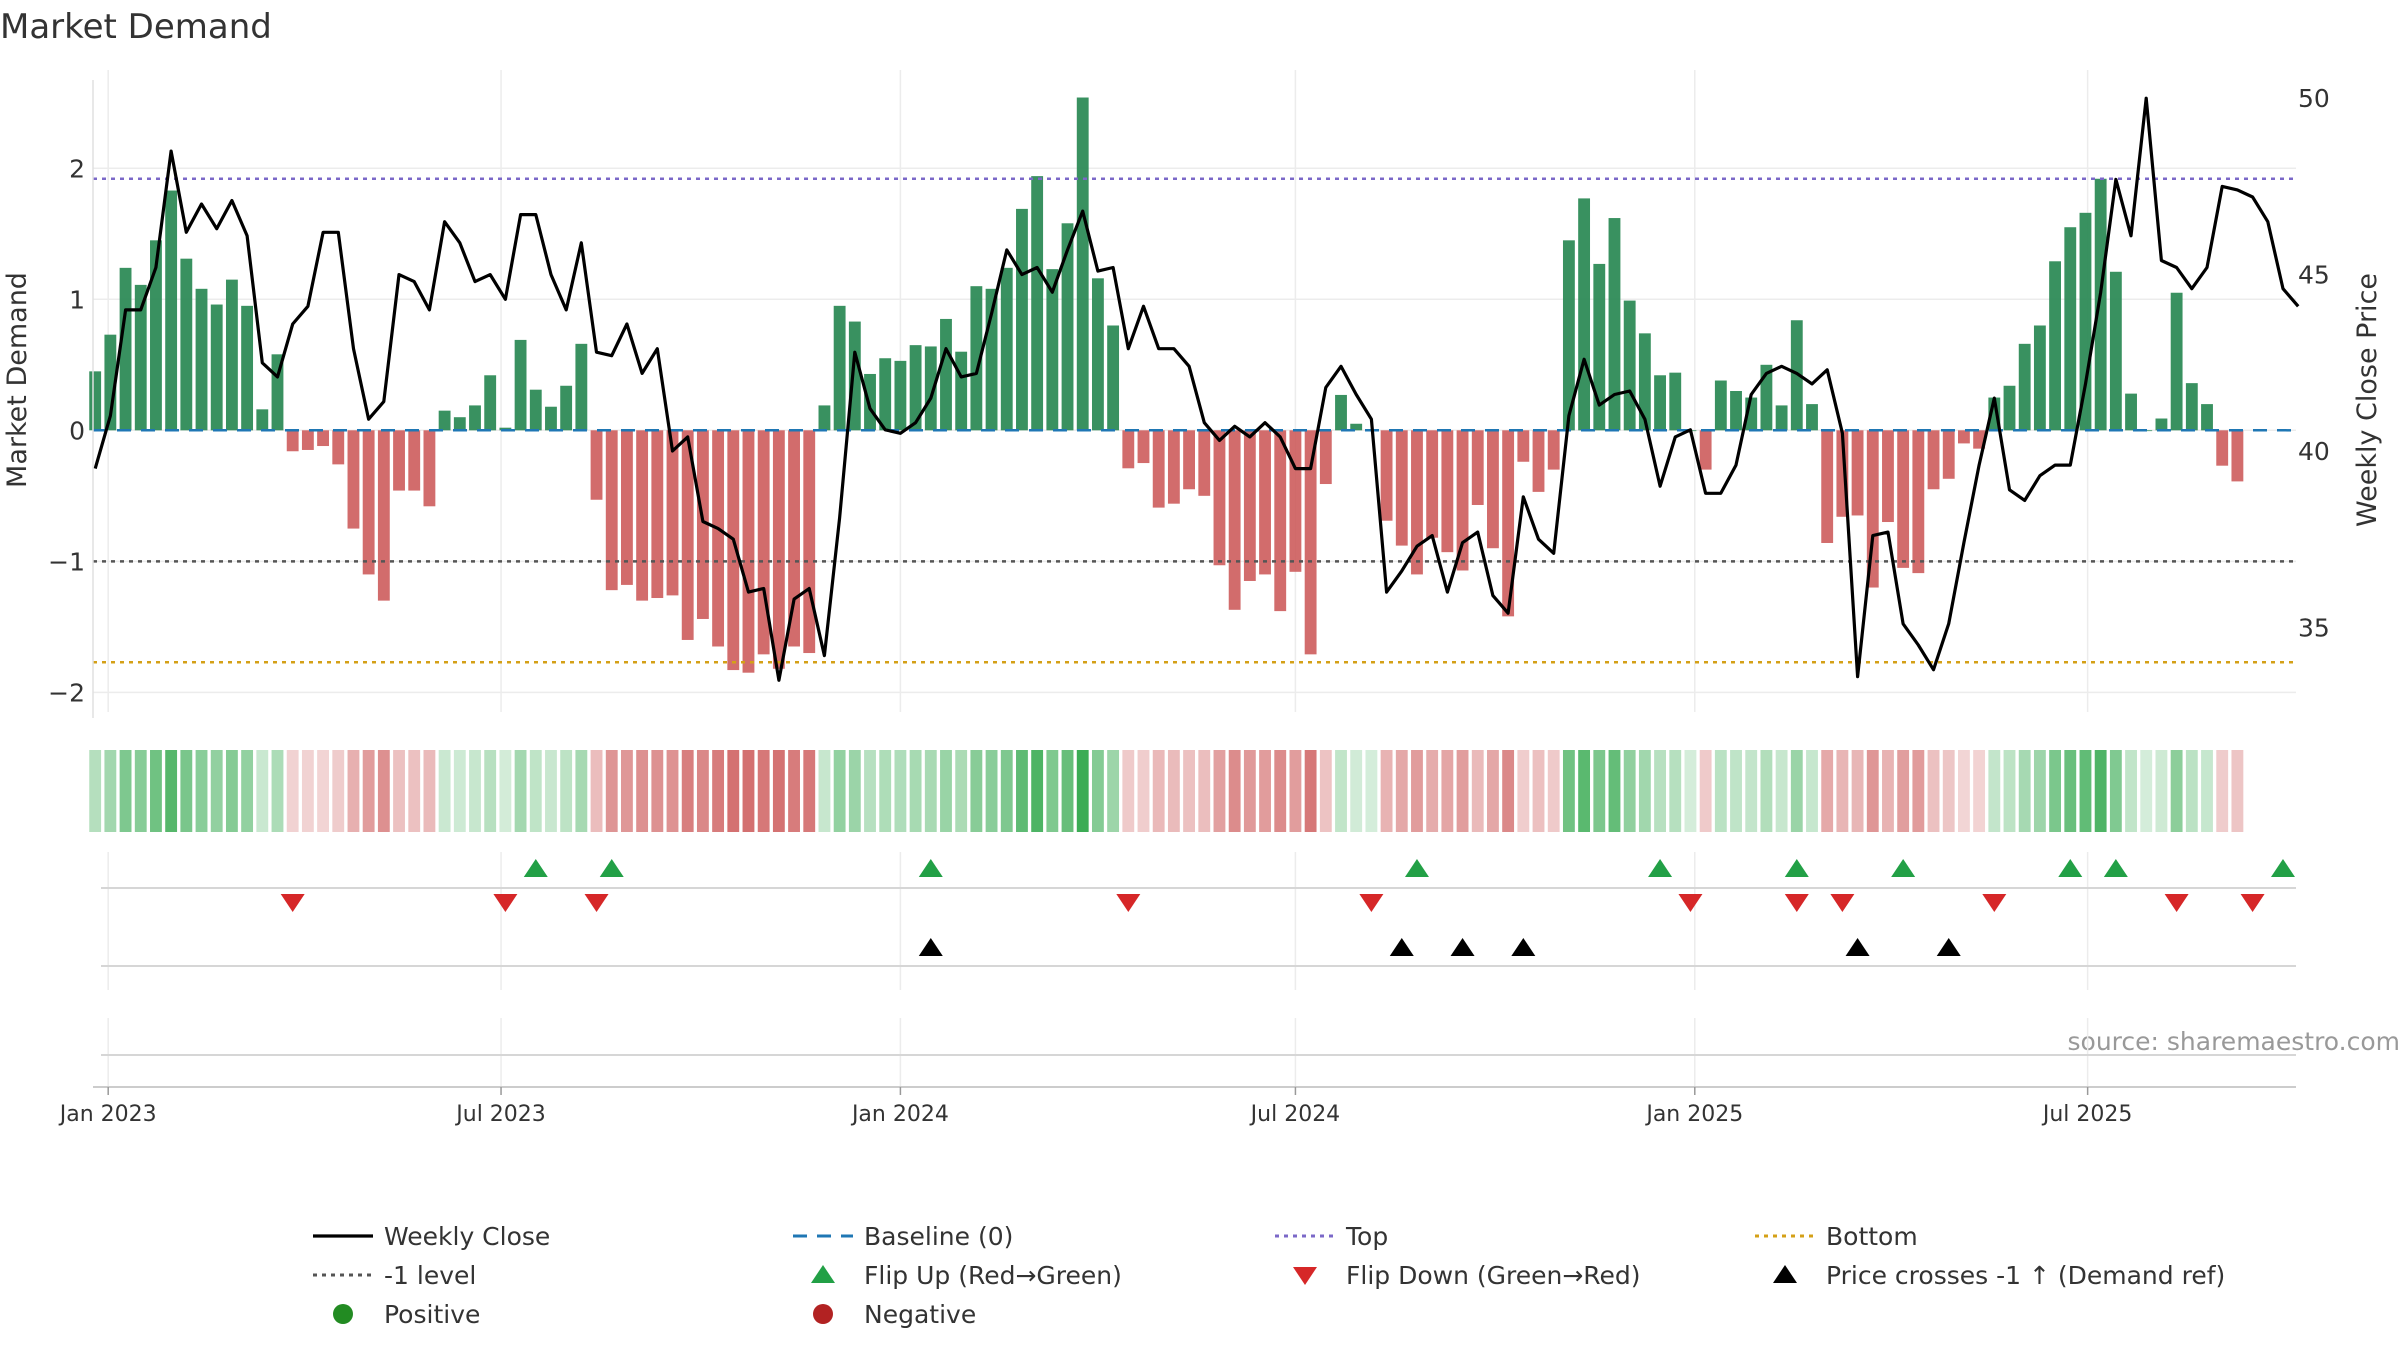  What do you see at coordinates (66, 692) in the screenshot?
I see `y-tick-label: −2` at bounding box center [66, 692].